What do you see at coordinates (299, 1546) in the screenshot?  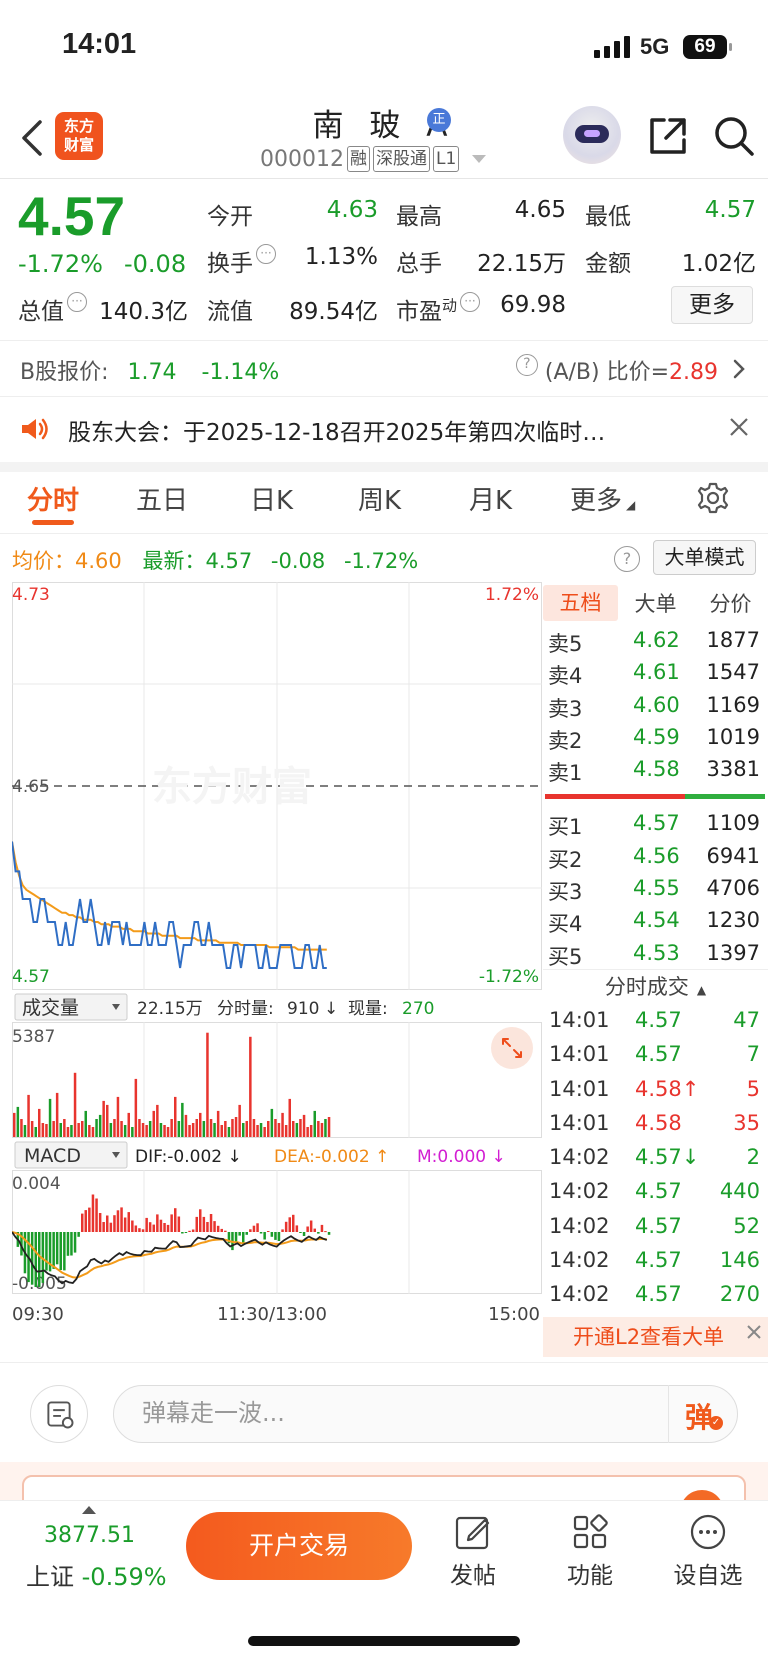 I see `open-account-trade-button: 开户交易` at bounding box center [299, 1546].